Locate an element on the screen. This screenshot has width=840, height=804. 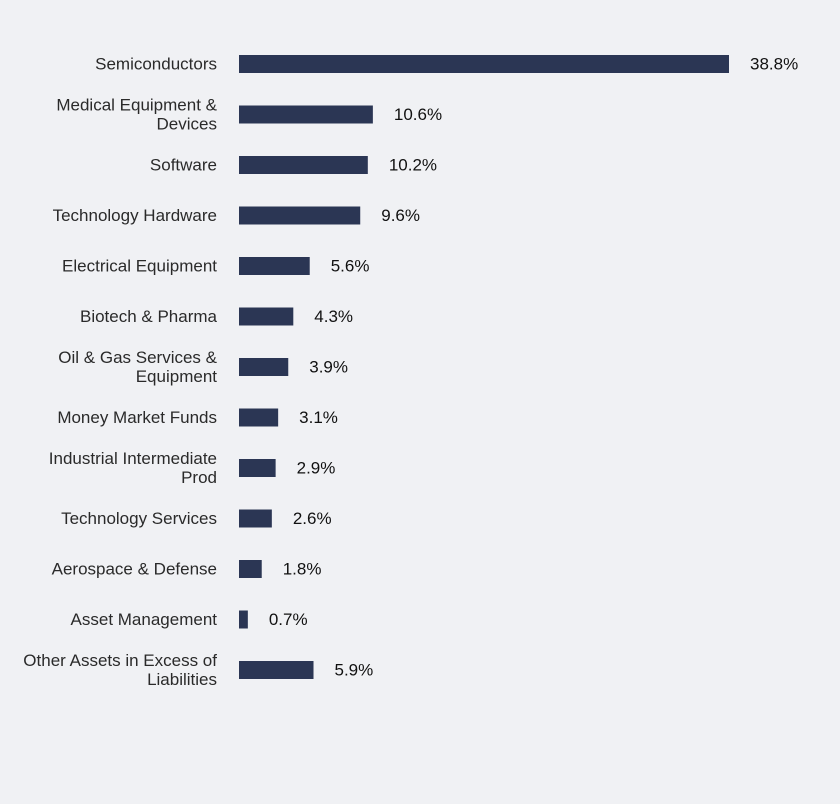
value-label: 4.3% is located at coordinates (333, 316).